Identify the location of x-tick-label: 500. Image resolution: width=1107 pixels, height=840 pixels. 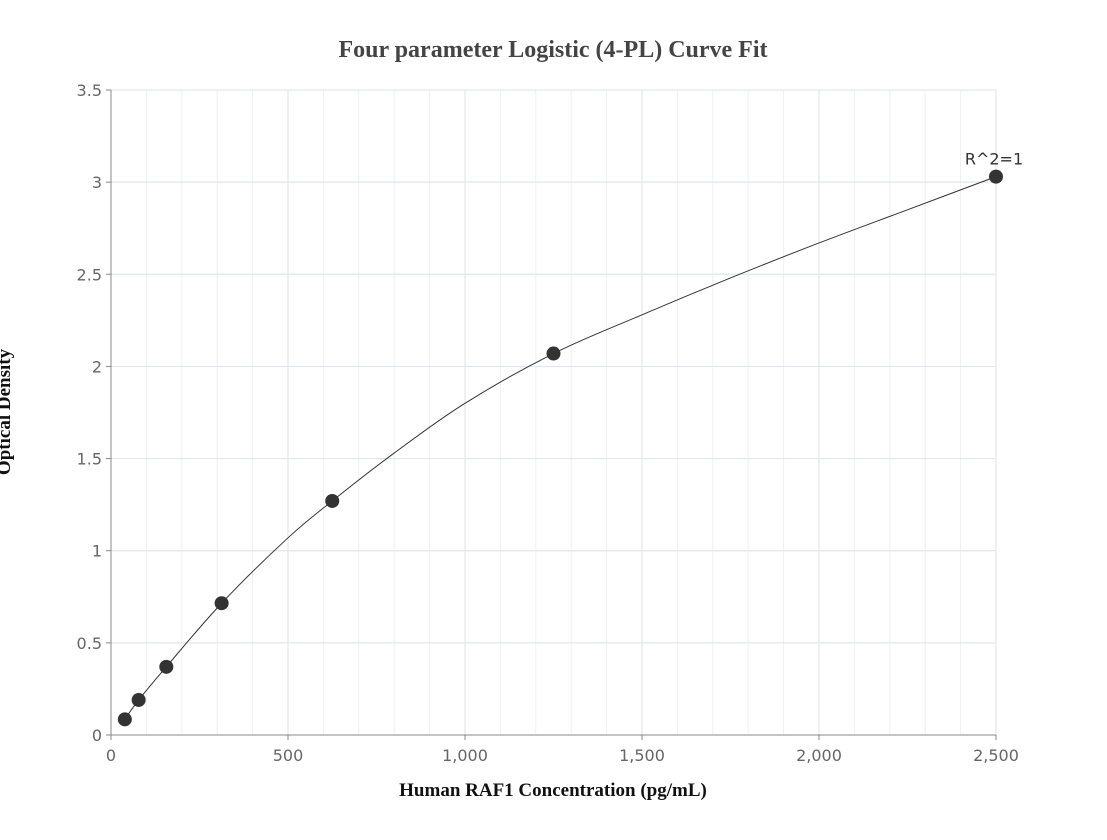
(288, 755).